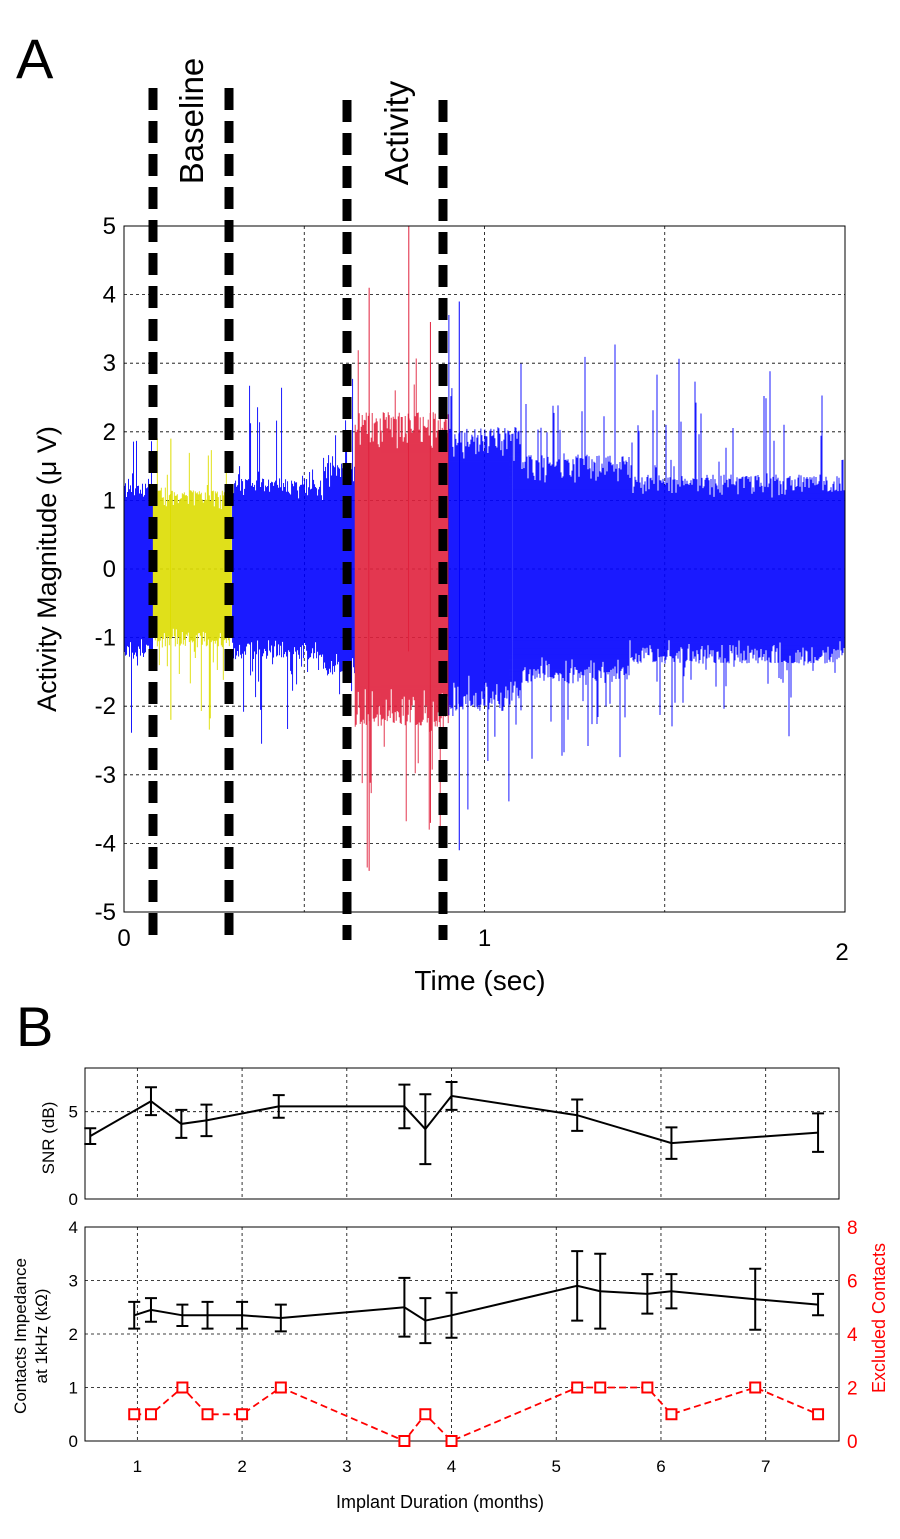  Describe the element at coordinates (852, 1389) in the screenshot. I see `y2-tick-label: 2` at that location.